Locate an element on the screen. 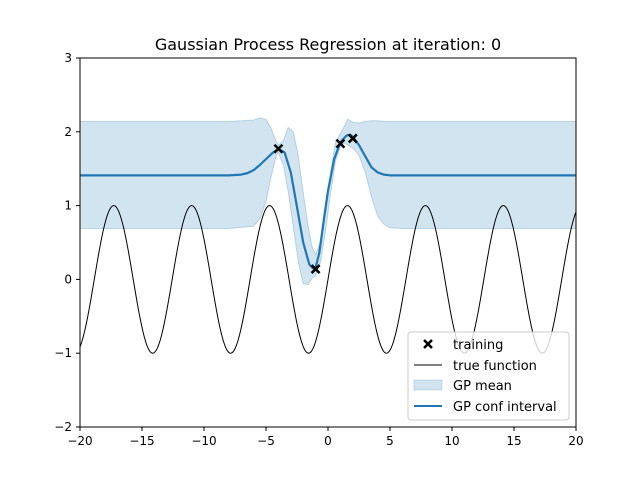 The width and height of the screenshot is (640, 480). x-tick-label: 5 is located at coordinates (390, 441).